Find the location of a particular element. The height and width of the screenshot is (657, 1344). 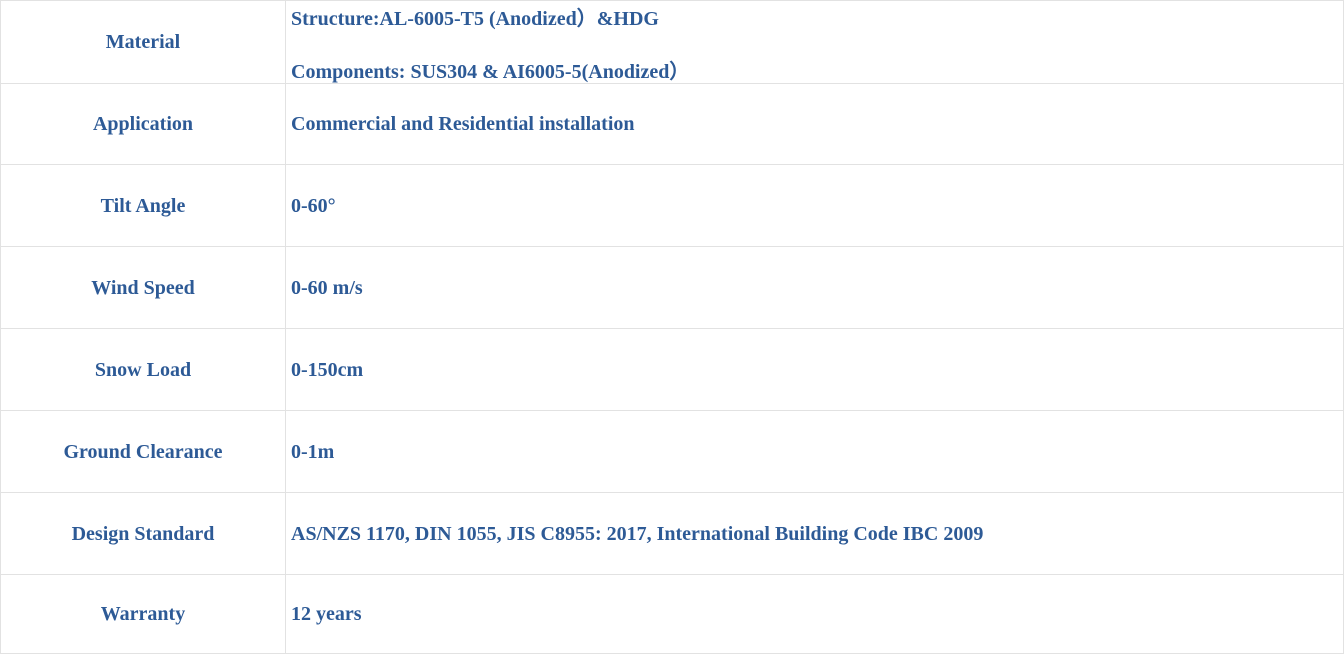

spec-value-text: Commercial and Residential installation is located at coordinates (463, 124).